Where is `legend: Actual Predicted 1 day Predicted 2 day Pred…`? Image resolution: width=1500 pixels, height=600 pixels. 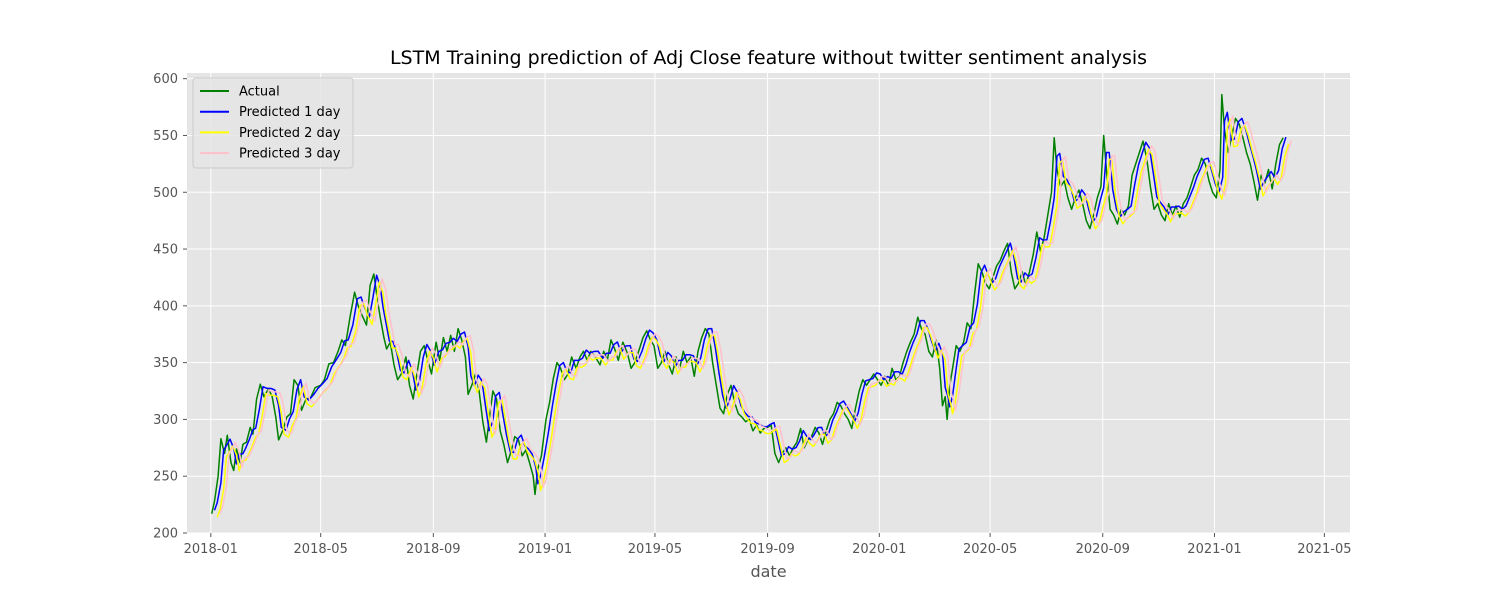
legend: Actual Predicted 1 day Predicted 2 day Pred… is located at coordinates (273, 123).